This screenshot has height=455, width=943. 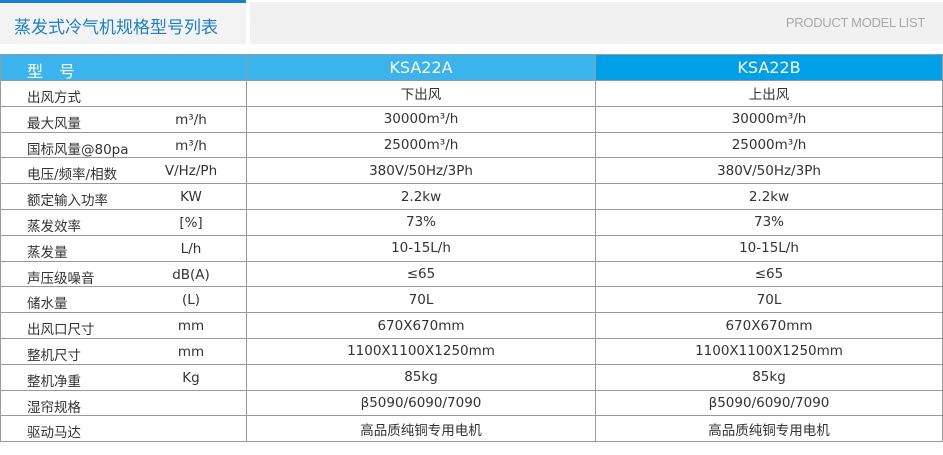 I want to click on value-model-b: 670X670mm, so click(x=769, y=325).